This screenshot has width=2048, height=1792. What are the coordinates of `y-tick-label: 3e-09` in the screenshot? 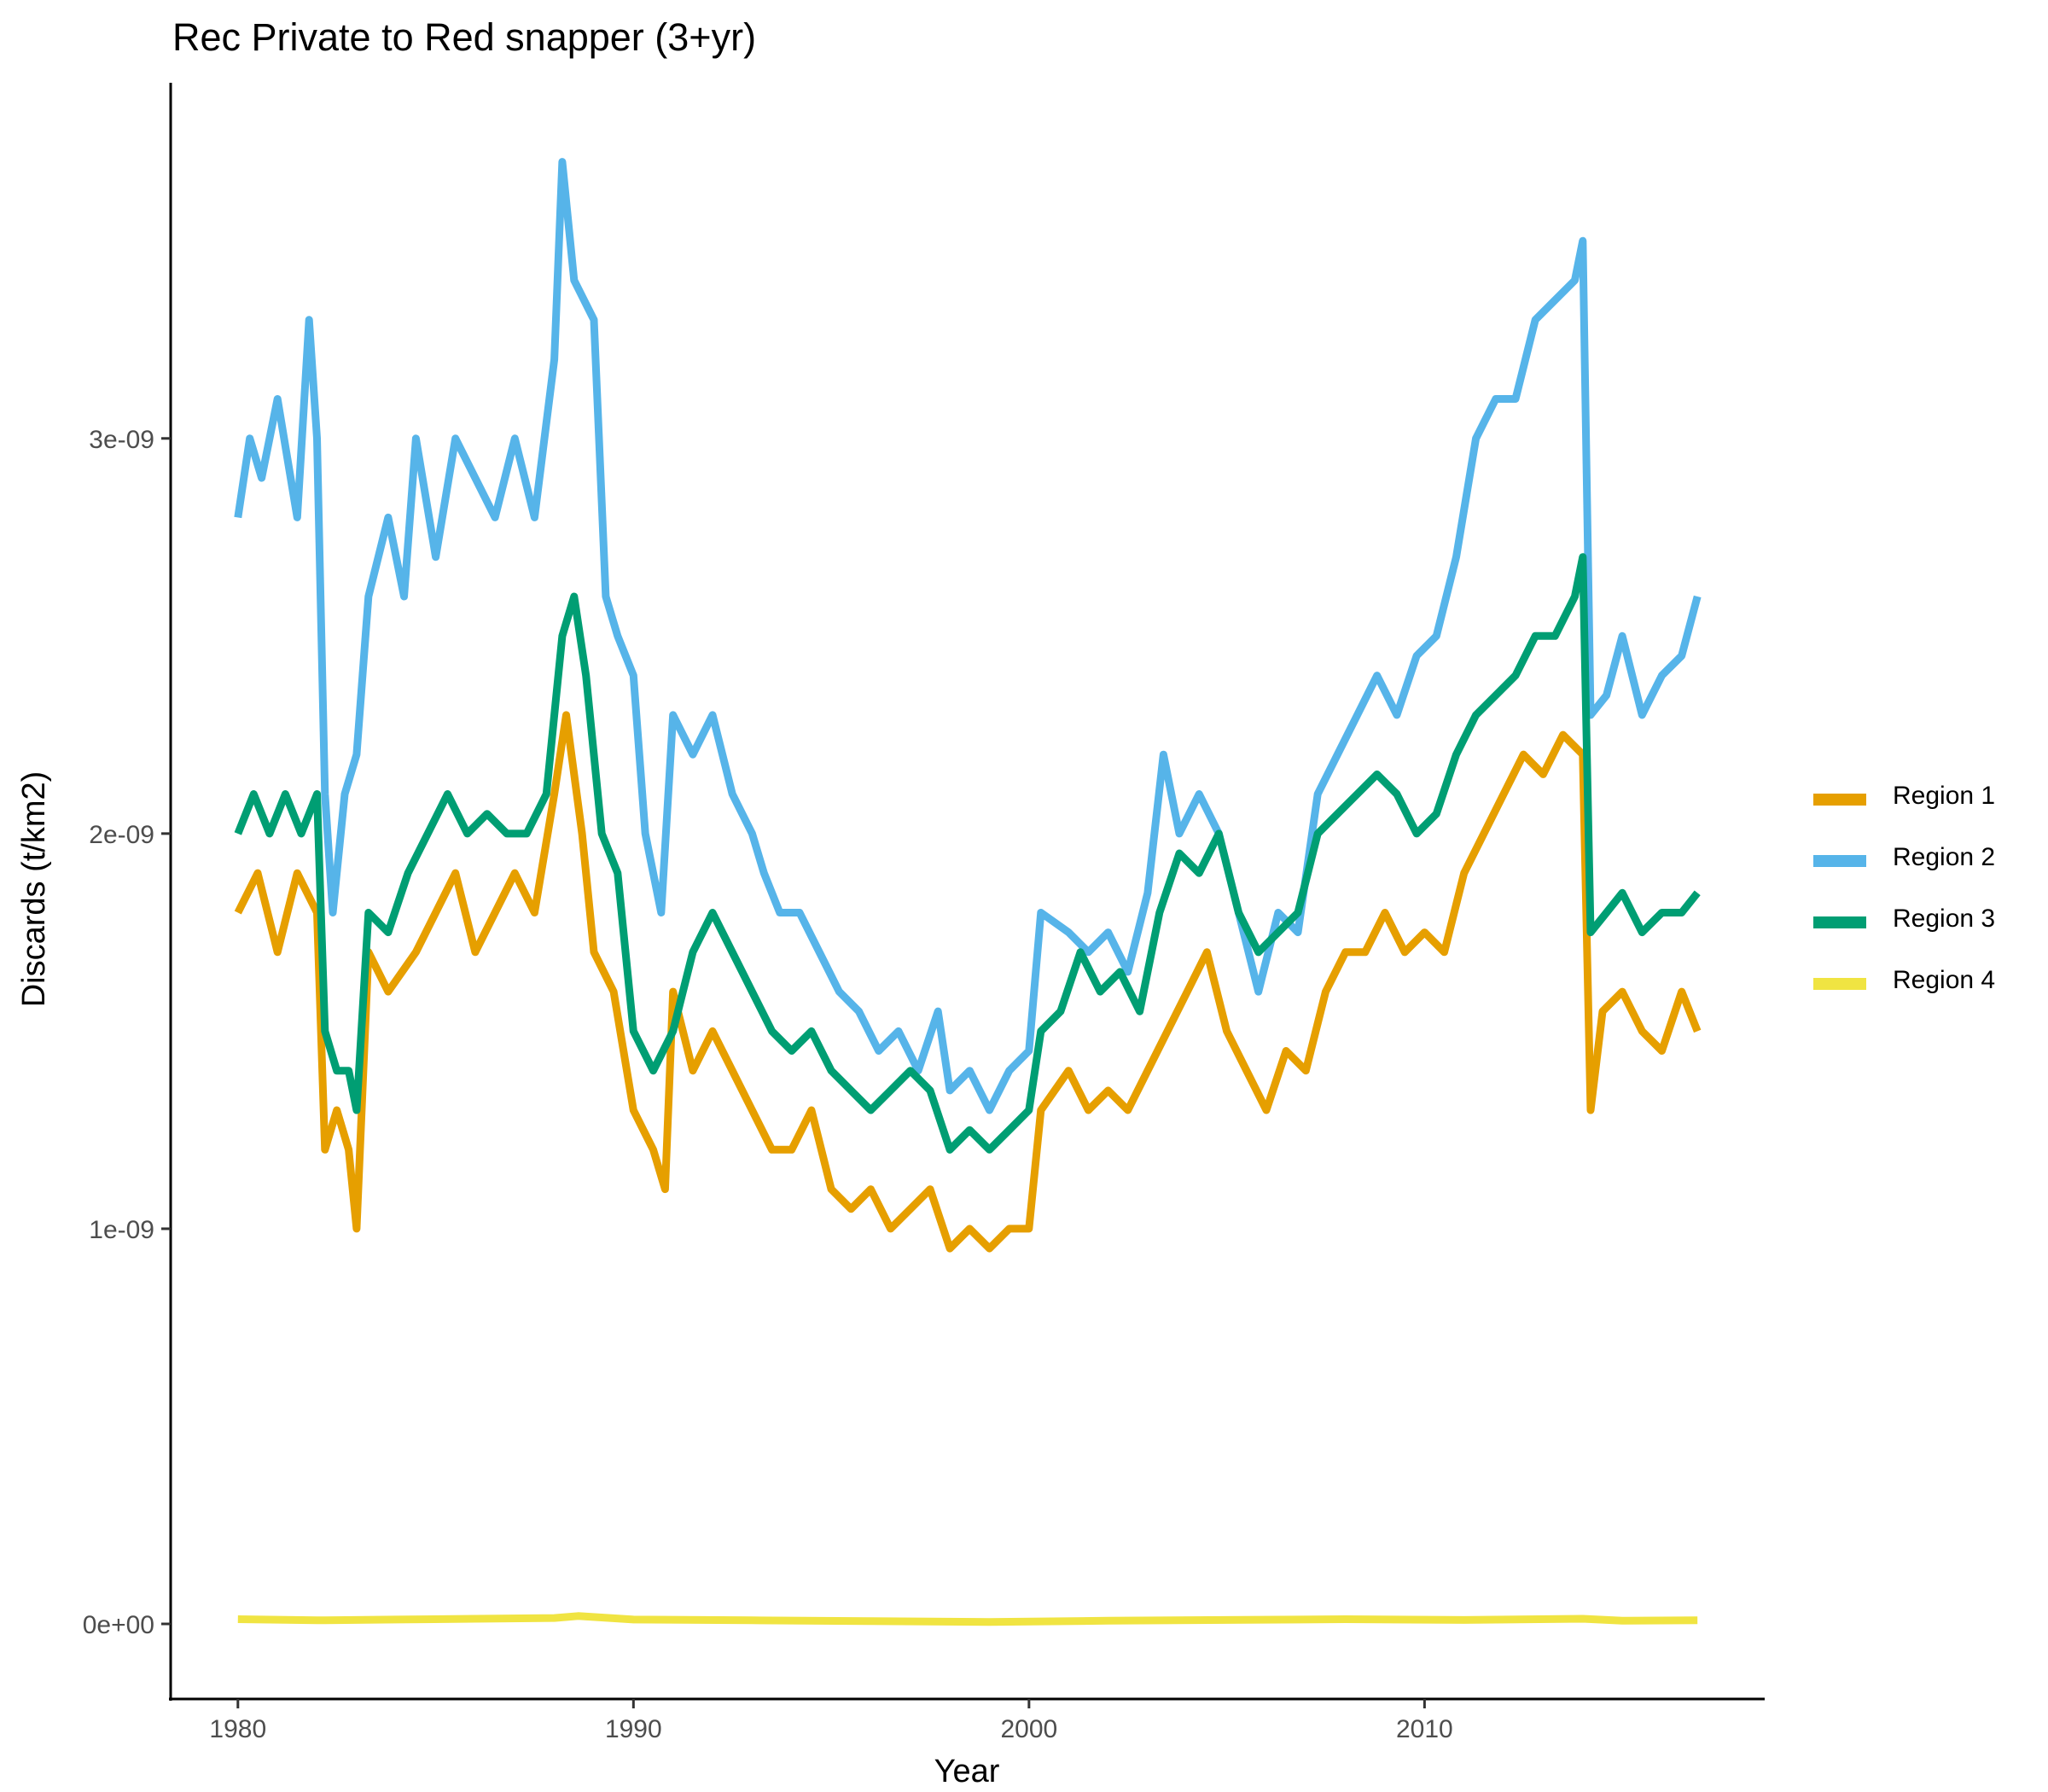 It's located at (122, 440).